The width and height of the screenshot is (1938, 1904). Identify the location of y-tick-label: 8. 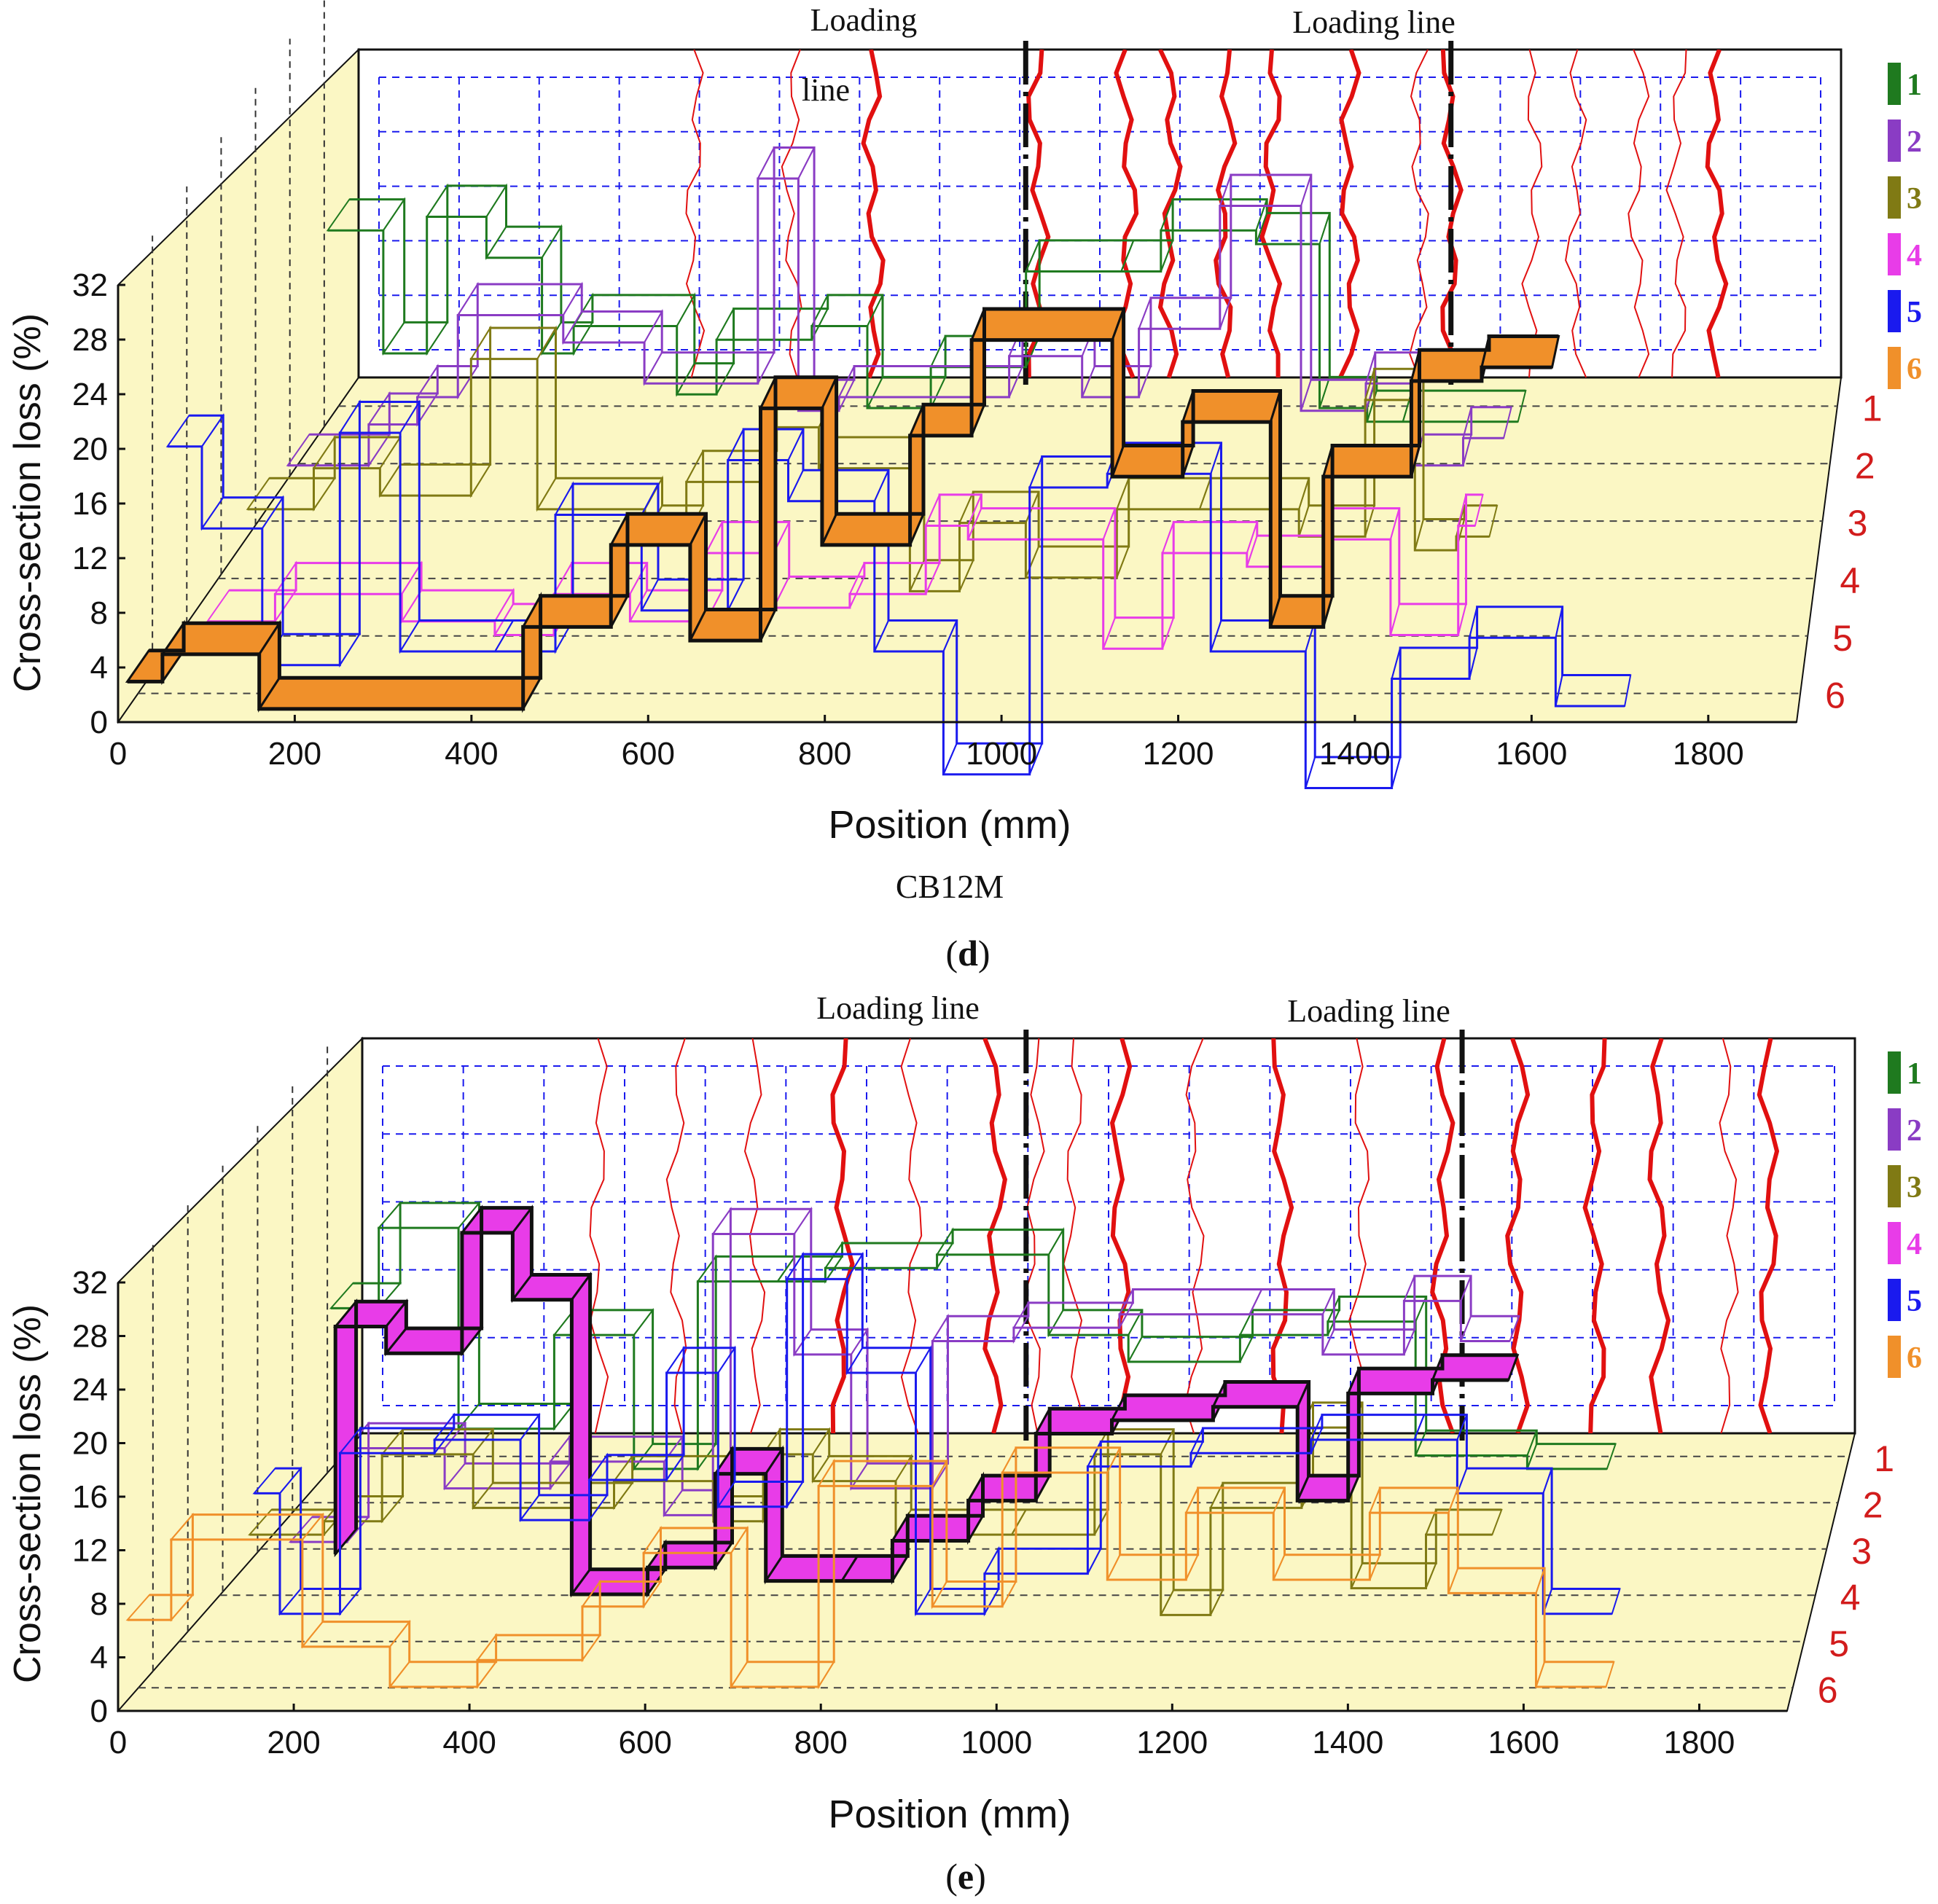
(99, 1604).